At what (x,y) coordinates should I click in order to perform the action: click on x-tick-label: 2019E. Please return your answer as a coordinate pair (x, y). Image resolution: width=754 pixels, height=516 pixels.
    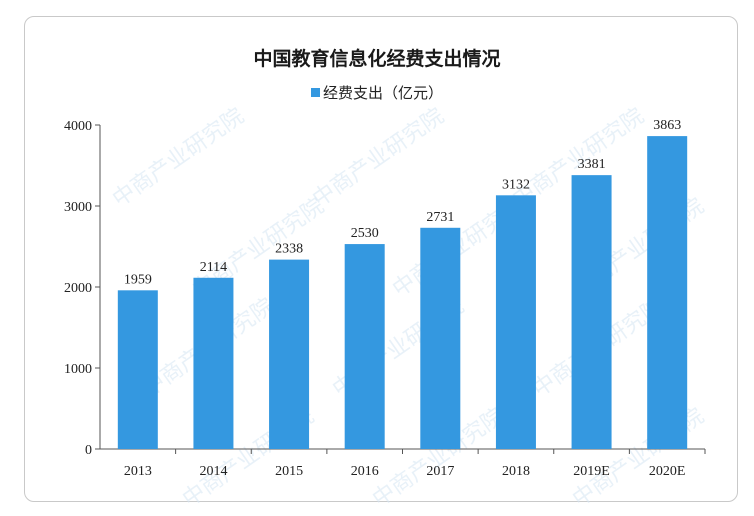
    Looking at the image, I should click on (591, 471).